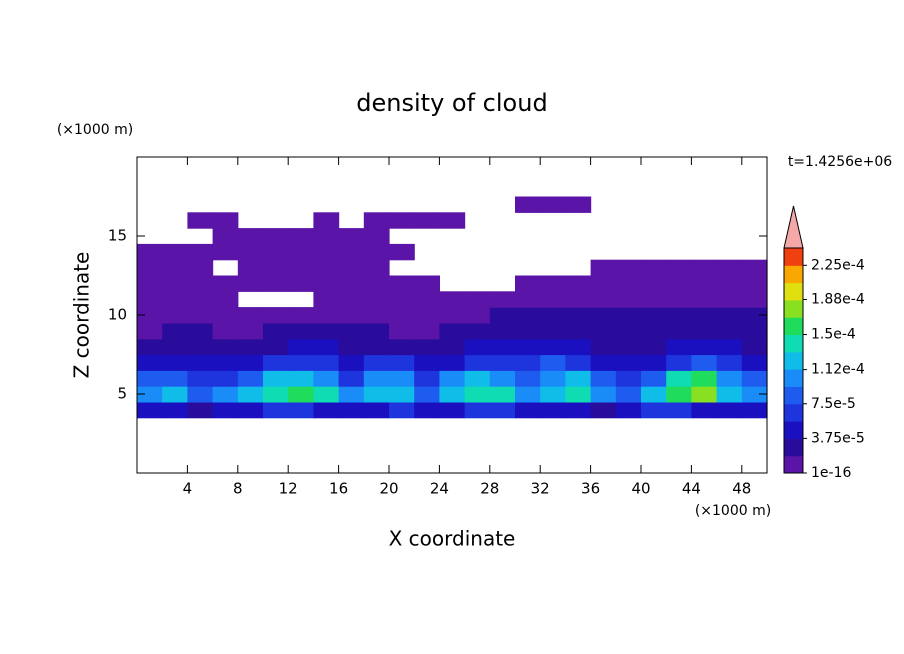 The width and height of the screenshot is (904, 654). I want to click on x-tick-label: 28, so click(489, 489).